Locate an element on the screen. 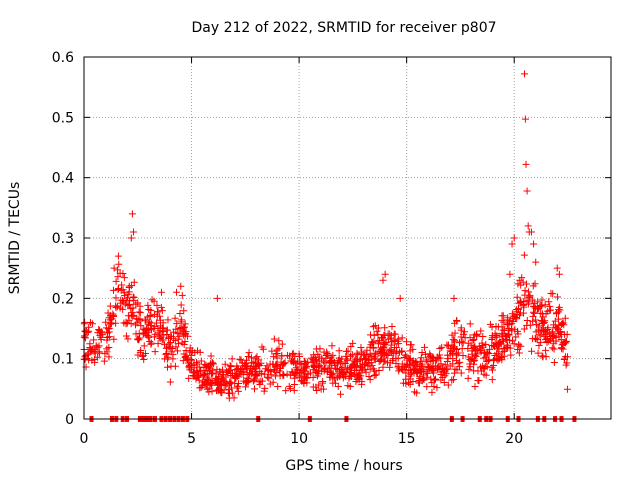  x-tick-label: 10 is located at coordinates (299, 439).